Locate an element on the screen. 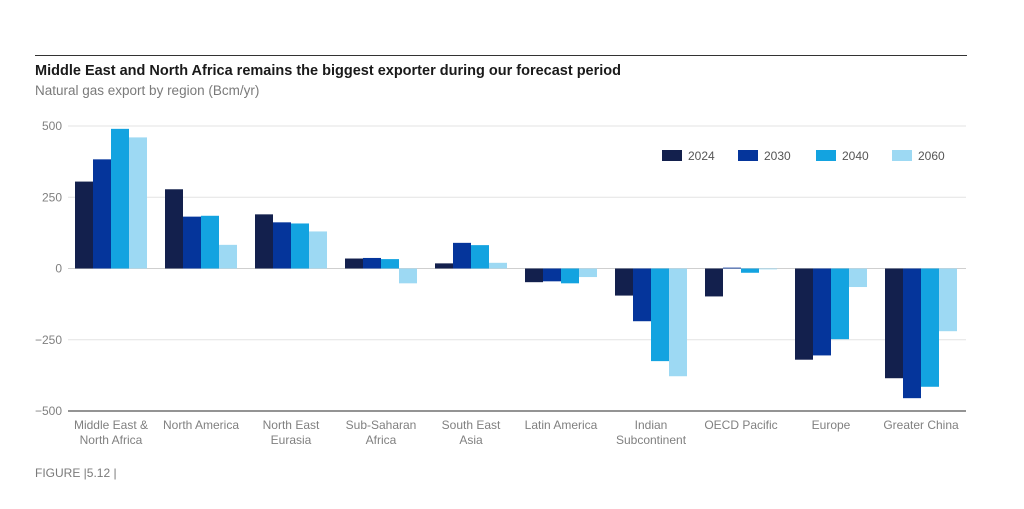 Image resolution: width=1024 pixels, height=509 pixels. y-tick-label: −250 is located at coordinates (48, 340).